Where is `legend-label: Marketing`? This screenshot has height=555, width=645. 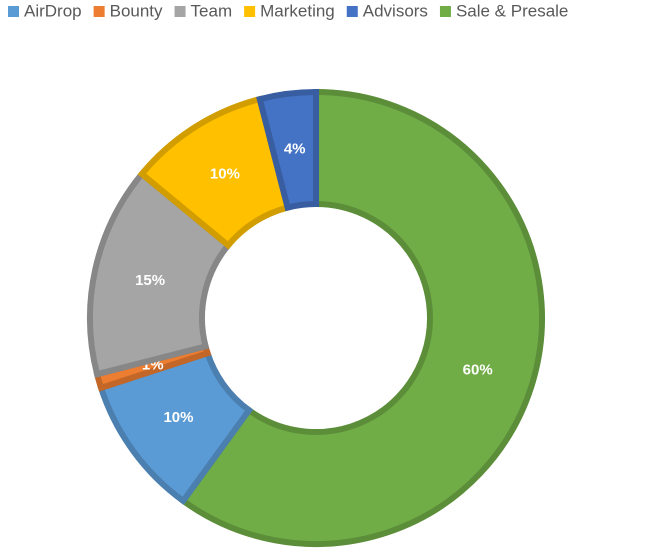 legend-label: Marketing is located at coordinates (297, 10).